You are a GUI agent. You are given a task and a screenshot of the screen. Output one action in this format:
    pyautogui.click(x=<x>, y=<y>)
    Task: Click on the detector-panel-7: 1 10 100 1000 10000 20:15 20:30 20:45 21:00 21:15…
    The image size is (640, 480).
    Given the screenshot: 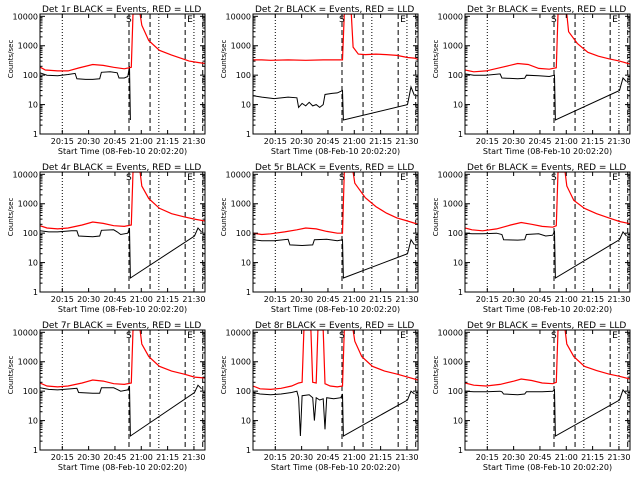 What is the action you would take?
    pyautogui.click(x=106, y=396)
    